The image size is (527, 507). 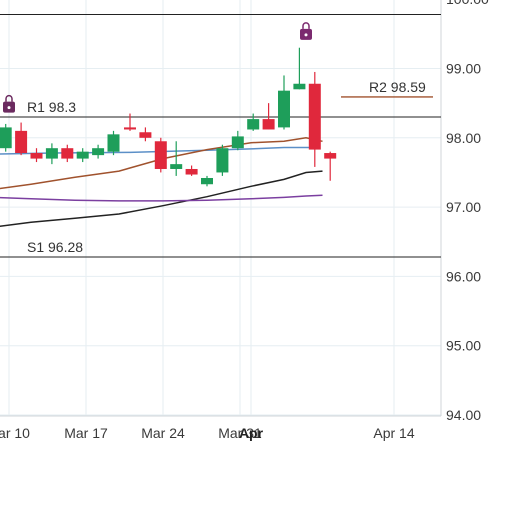 What do you see at coordinates (157, 67) in the screenshot?
I see `event-markers` at bounding box center [157, 67].